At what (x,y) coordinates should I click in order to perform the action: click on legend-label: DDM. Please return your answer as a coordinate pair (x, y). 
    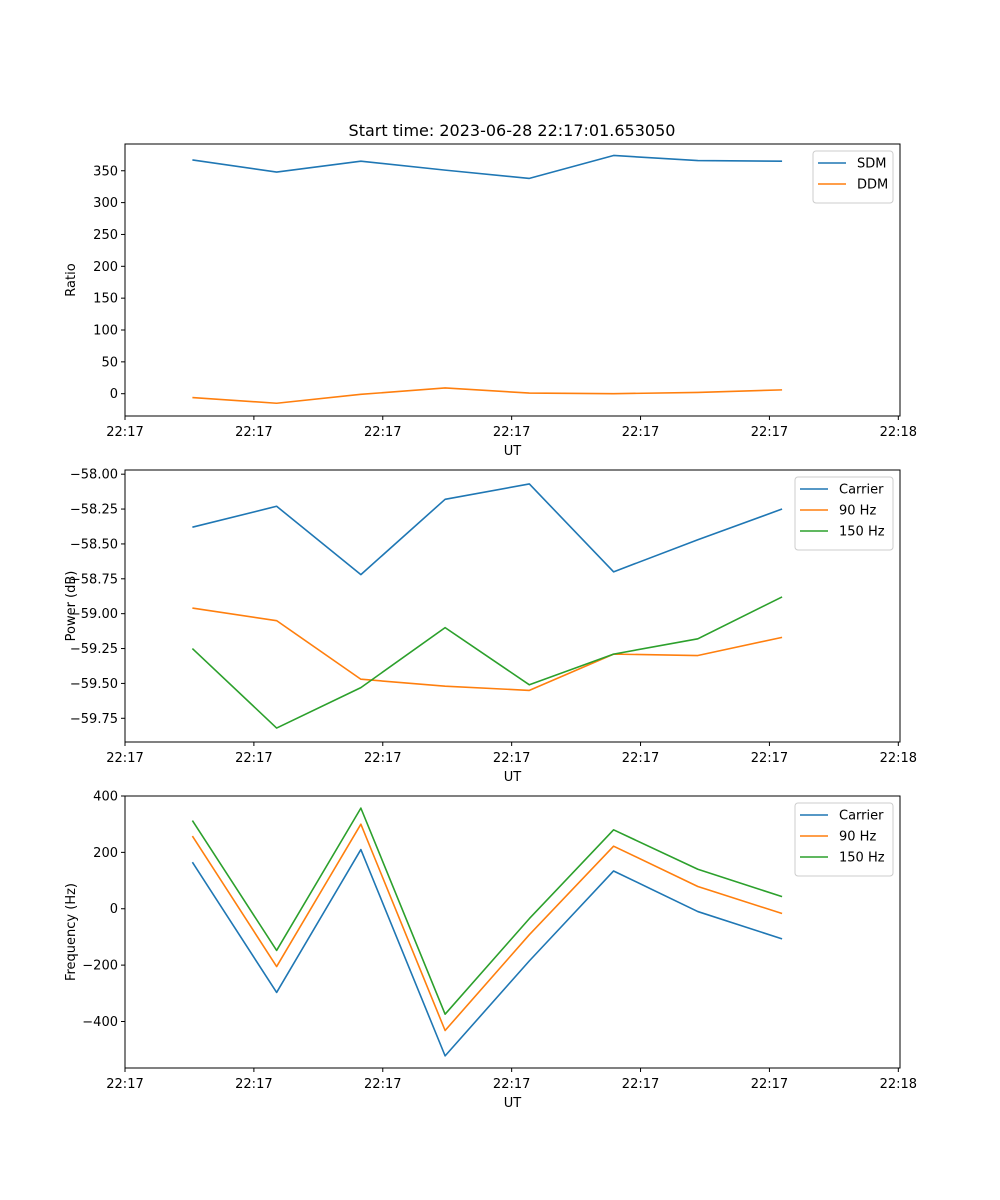
    Looking at the image, I should click on (872, 185).